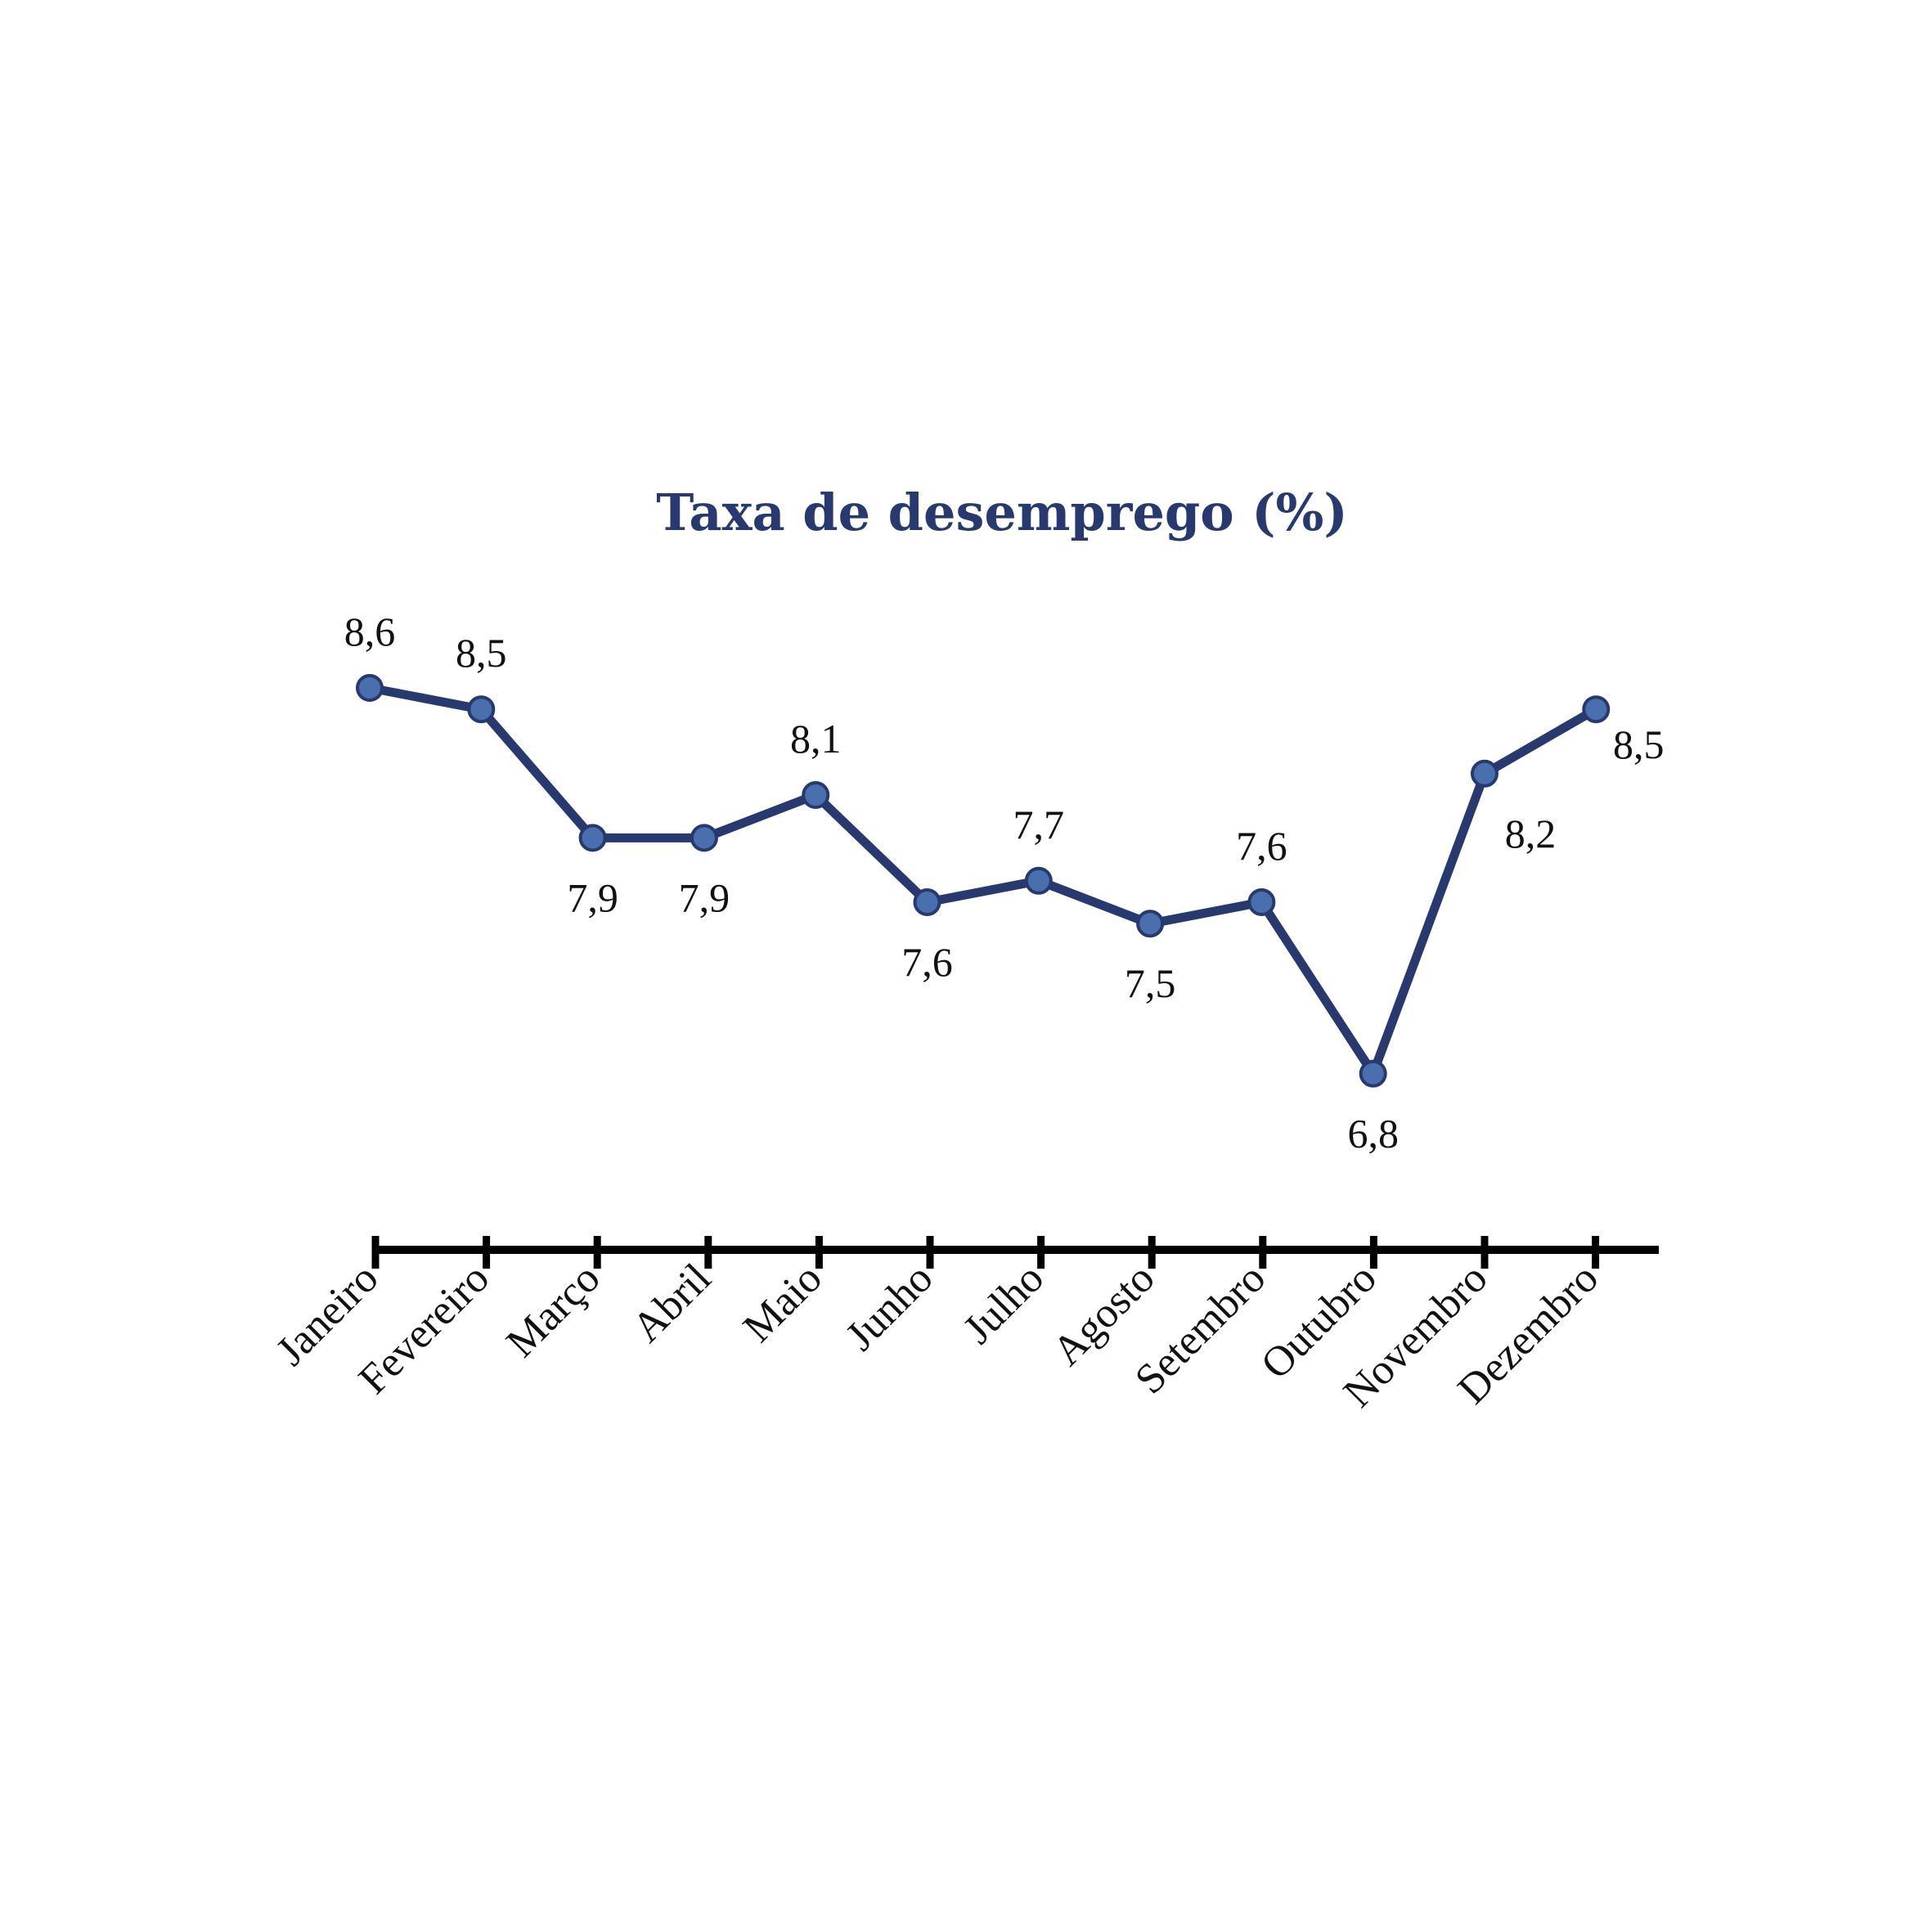 Image resolution: width=1932 pixels, height=1932 pixels. Describe the element at coordinates (1004, 1304) in the screenshot. I see `x-tick-label-7: Julho` at that location.